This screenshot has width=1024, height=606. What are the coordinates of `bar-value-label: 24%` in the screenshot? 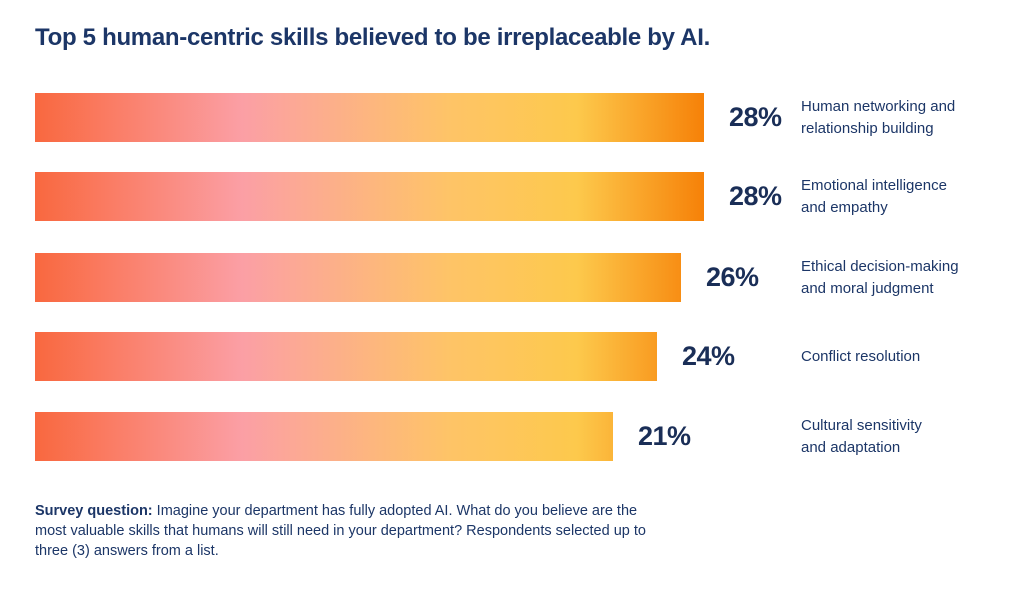 It's located at (708, 356).